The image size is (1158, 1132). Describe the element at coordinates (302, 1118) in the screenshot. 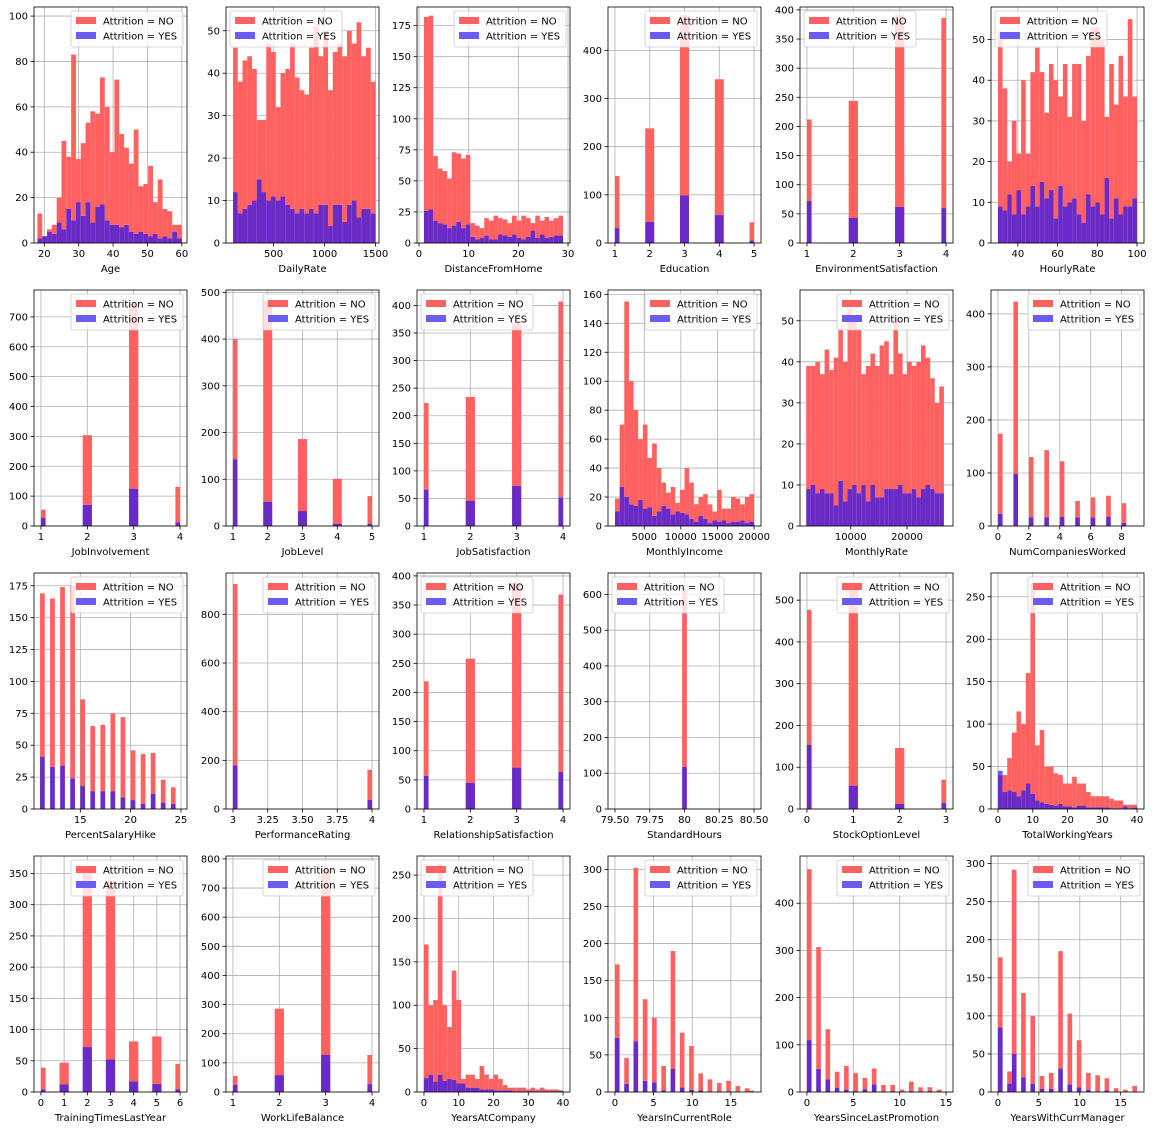

I see `x-axis-label: WorkLifeBalance` at that location.